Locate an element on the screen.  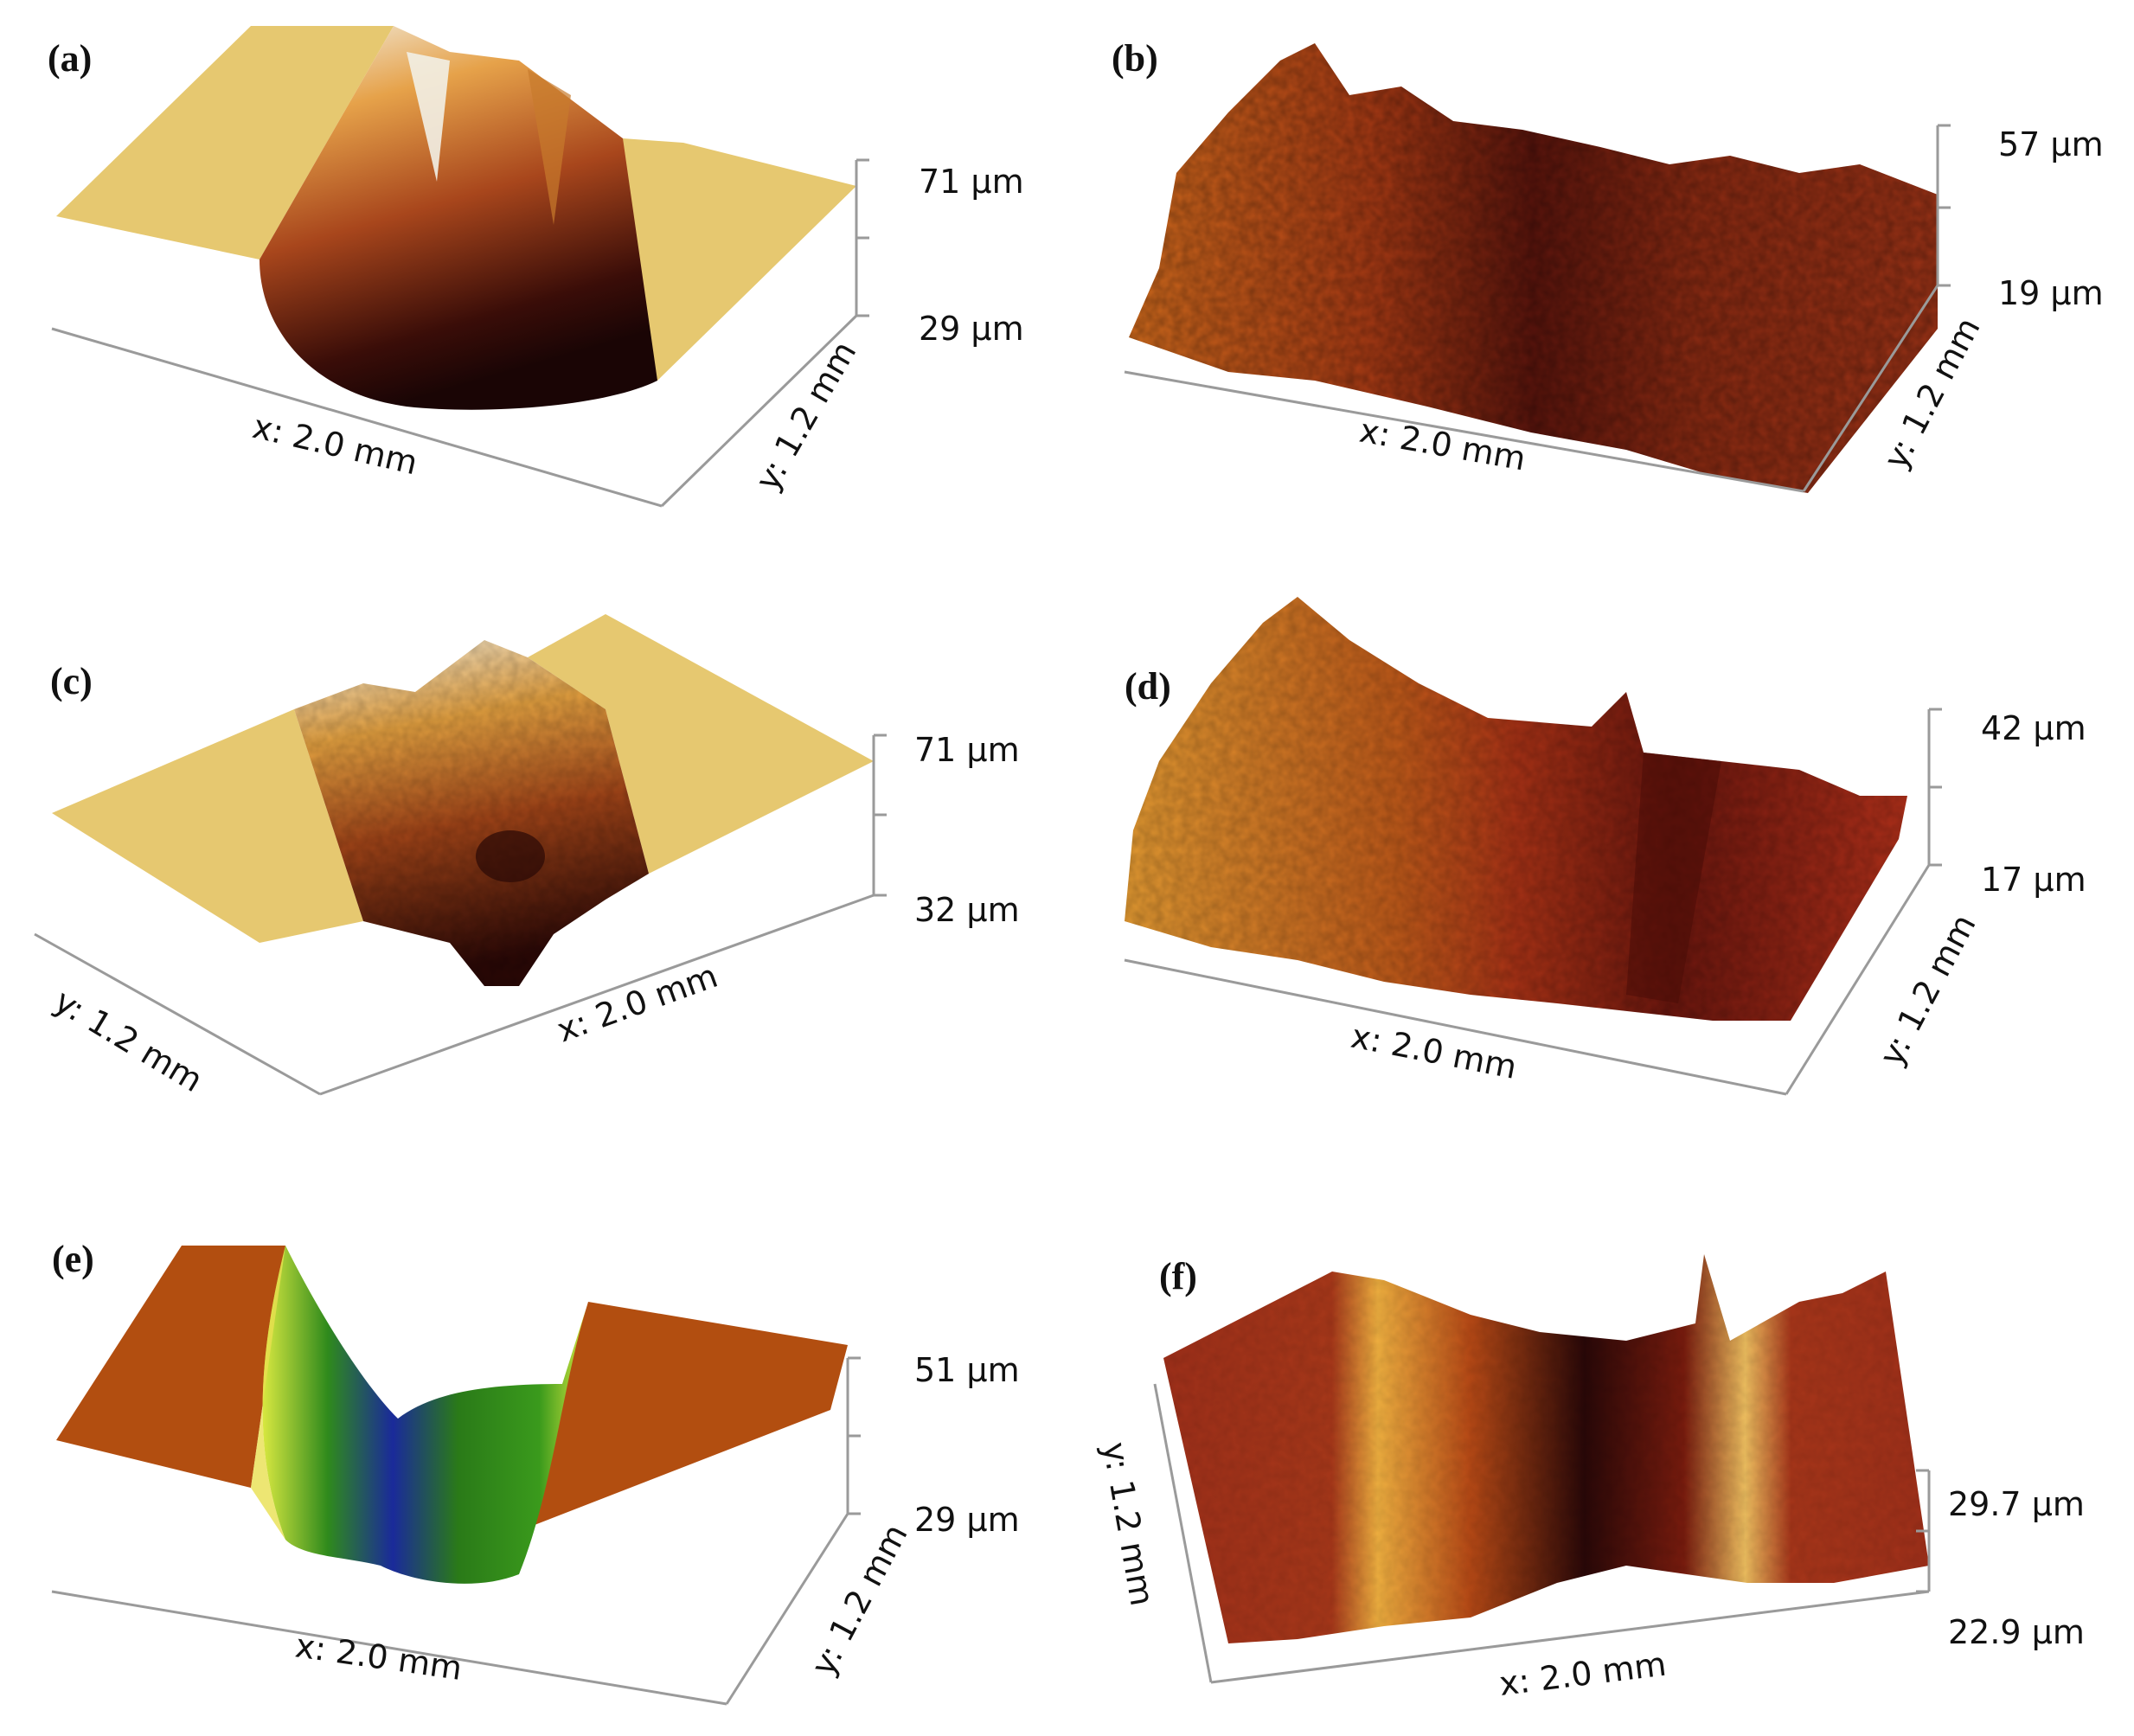
panel-e-x-axis is located at coordinates (389, 1648).